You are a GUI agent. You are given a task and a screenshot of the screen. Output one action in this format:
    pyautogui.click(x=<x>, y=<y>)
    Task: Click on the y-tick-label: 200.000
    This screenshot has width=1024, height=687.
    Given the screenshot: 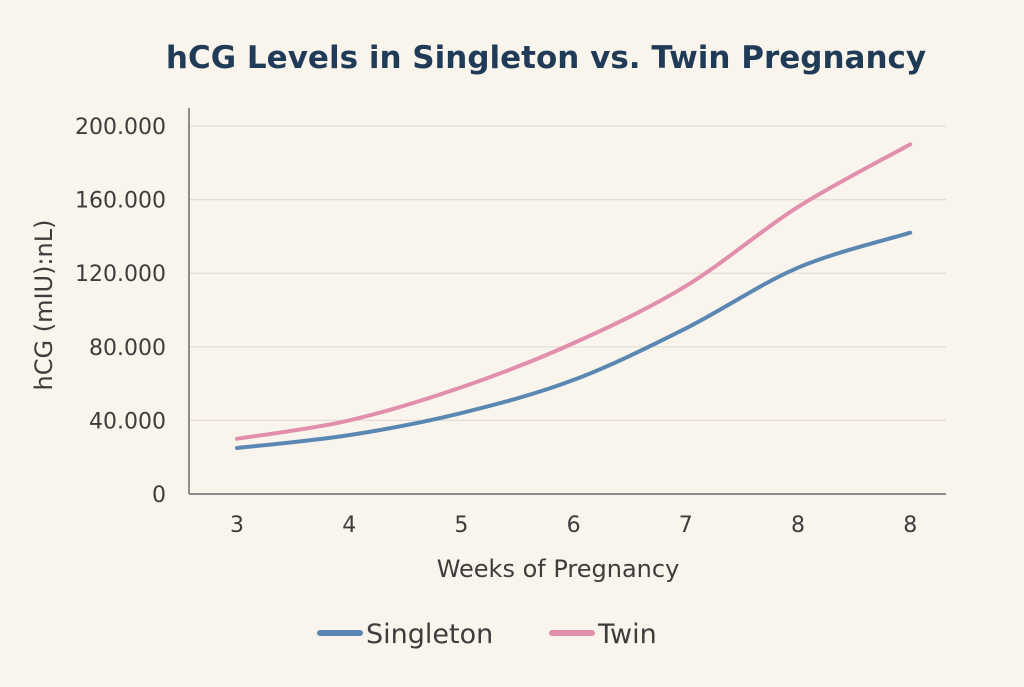 What is the action you would take?
    pyautogui.click(x=120, y=127)
    